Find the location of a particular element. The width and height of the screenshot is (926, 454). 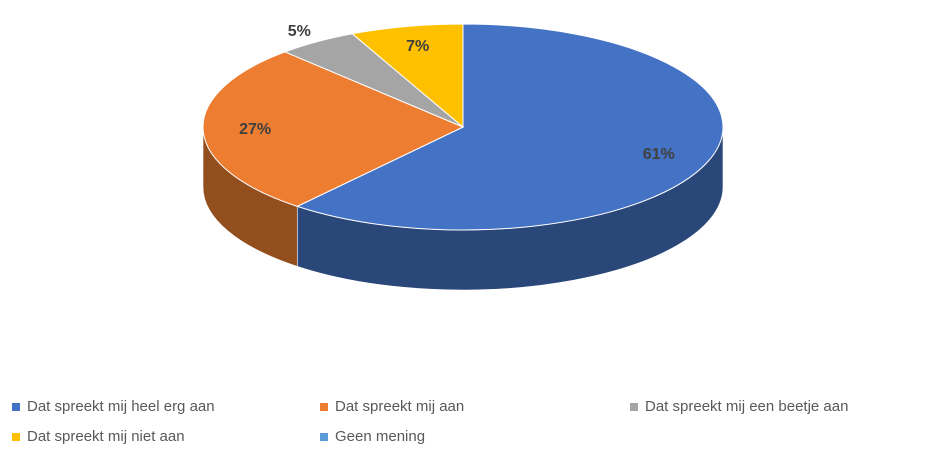

legend-label: Dat spreekt mij een beetje aan is located at coordinates (746, 406).